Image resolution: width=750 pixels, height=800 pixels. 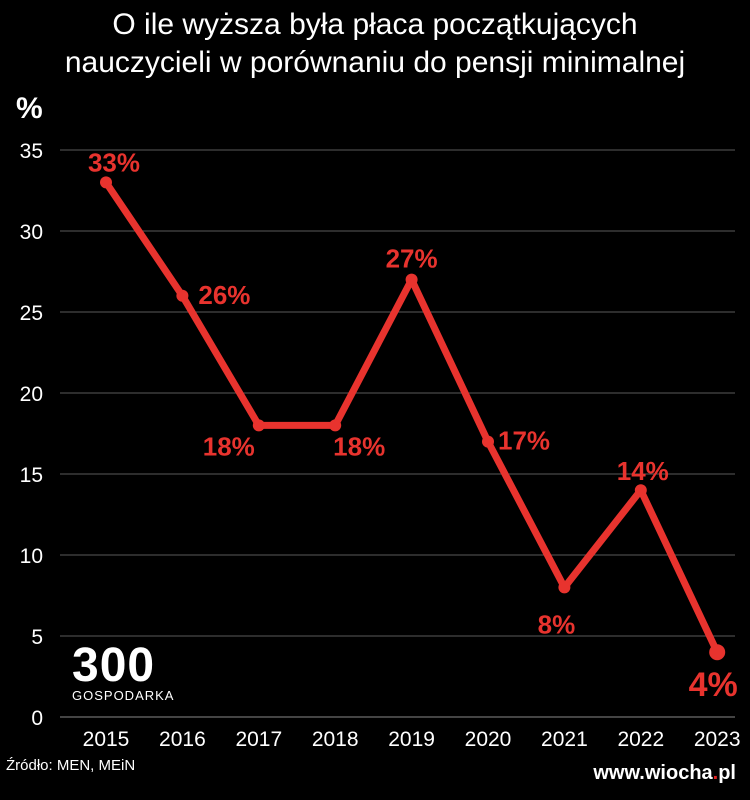 What do you see at coordinates (335, 739) in the screenshot?
I see `x-tick-label: 2018` at bounding box center [335, 739].